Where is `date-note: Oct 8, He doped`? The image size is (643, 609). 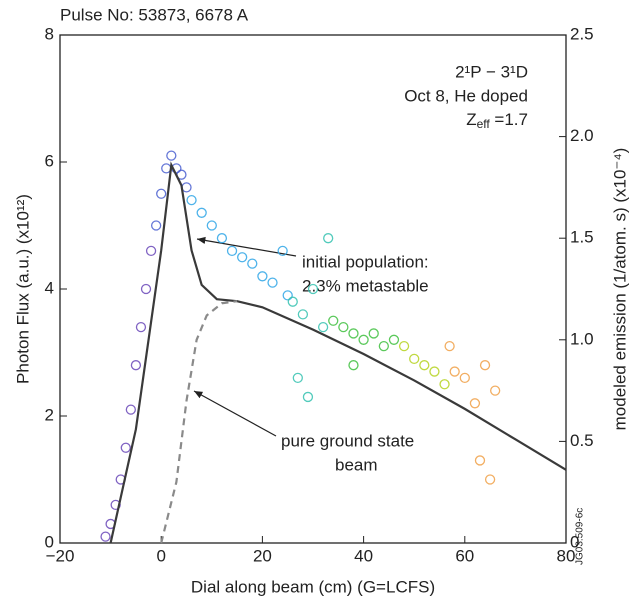
date-note: Oct 8, He doped is located at coordinates (466, 95).